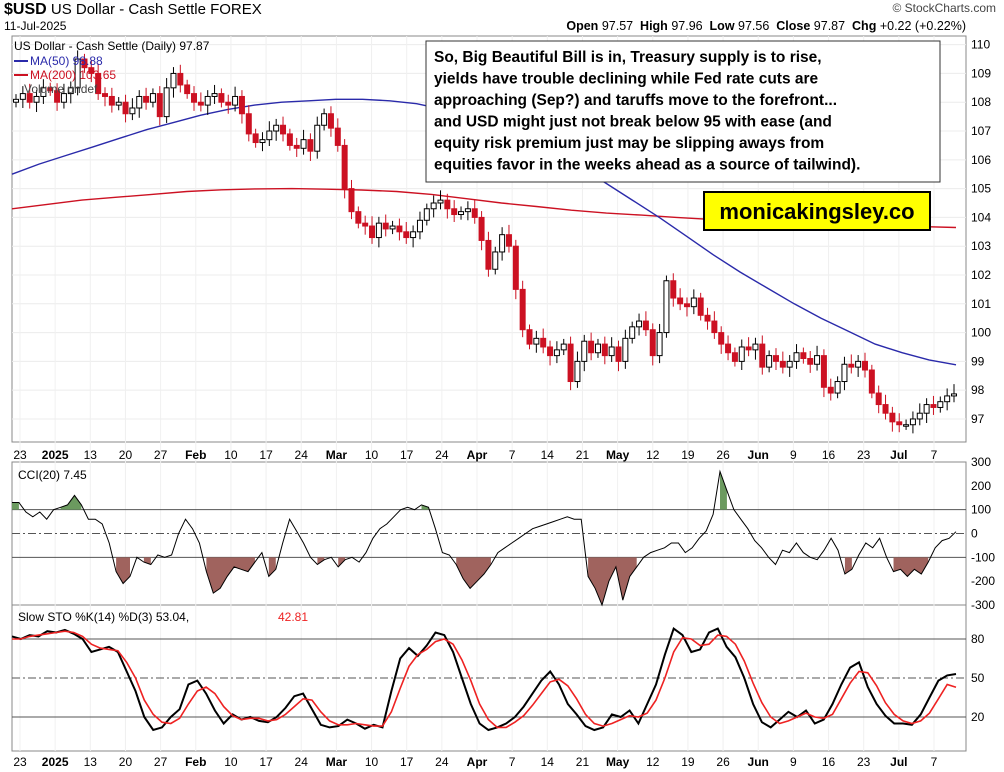  Describe the element at coordinates (758, 762) in the screenshot. I see `x-axis-tick: Jun` at that location.